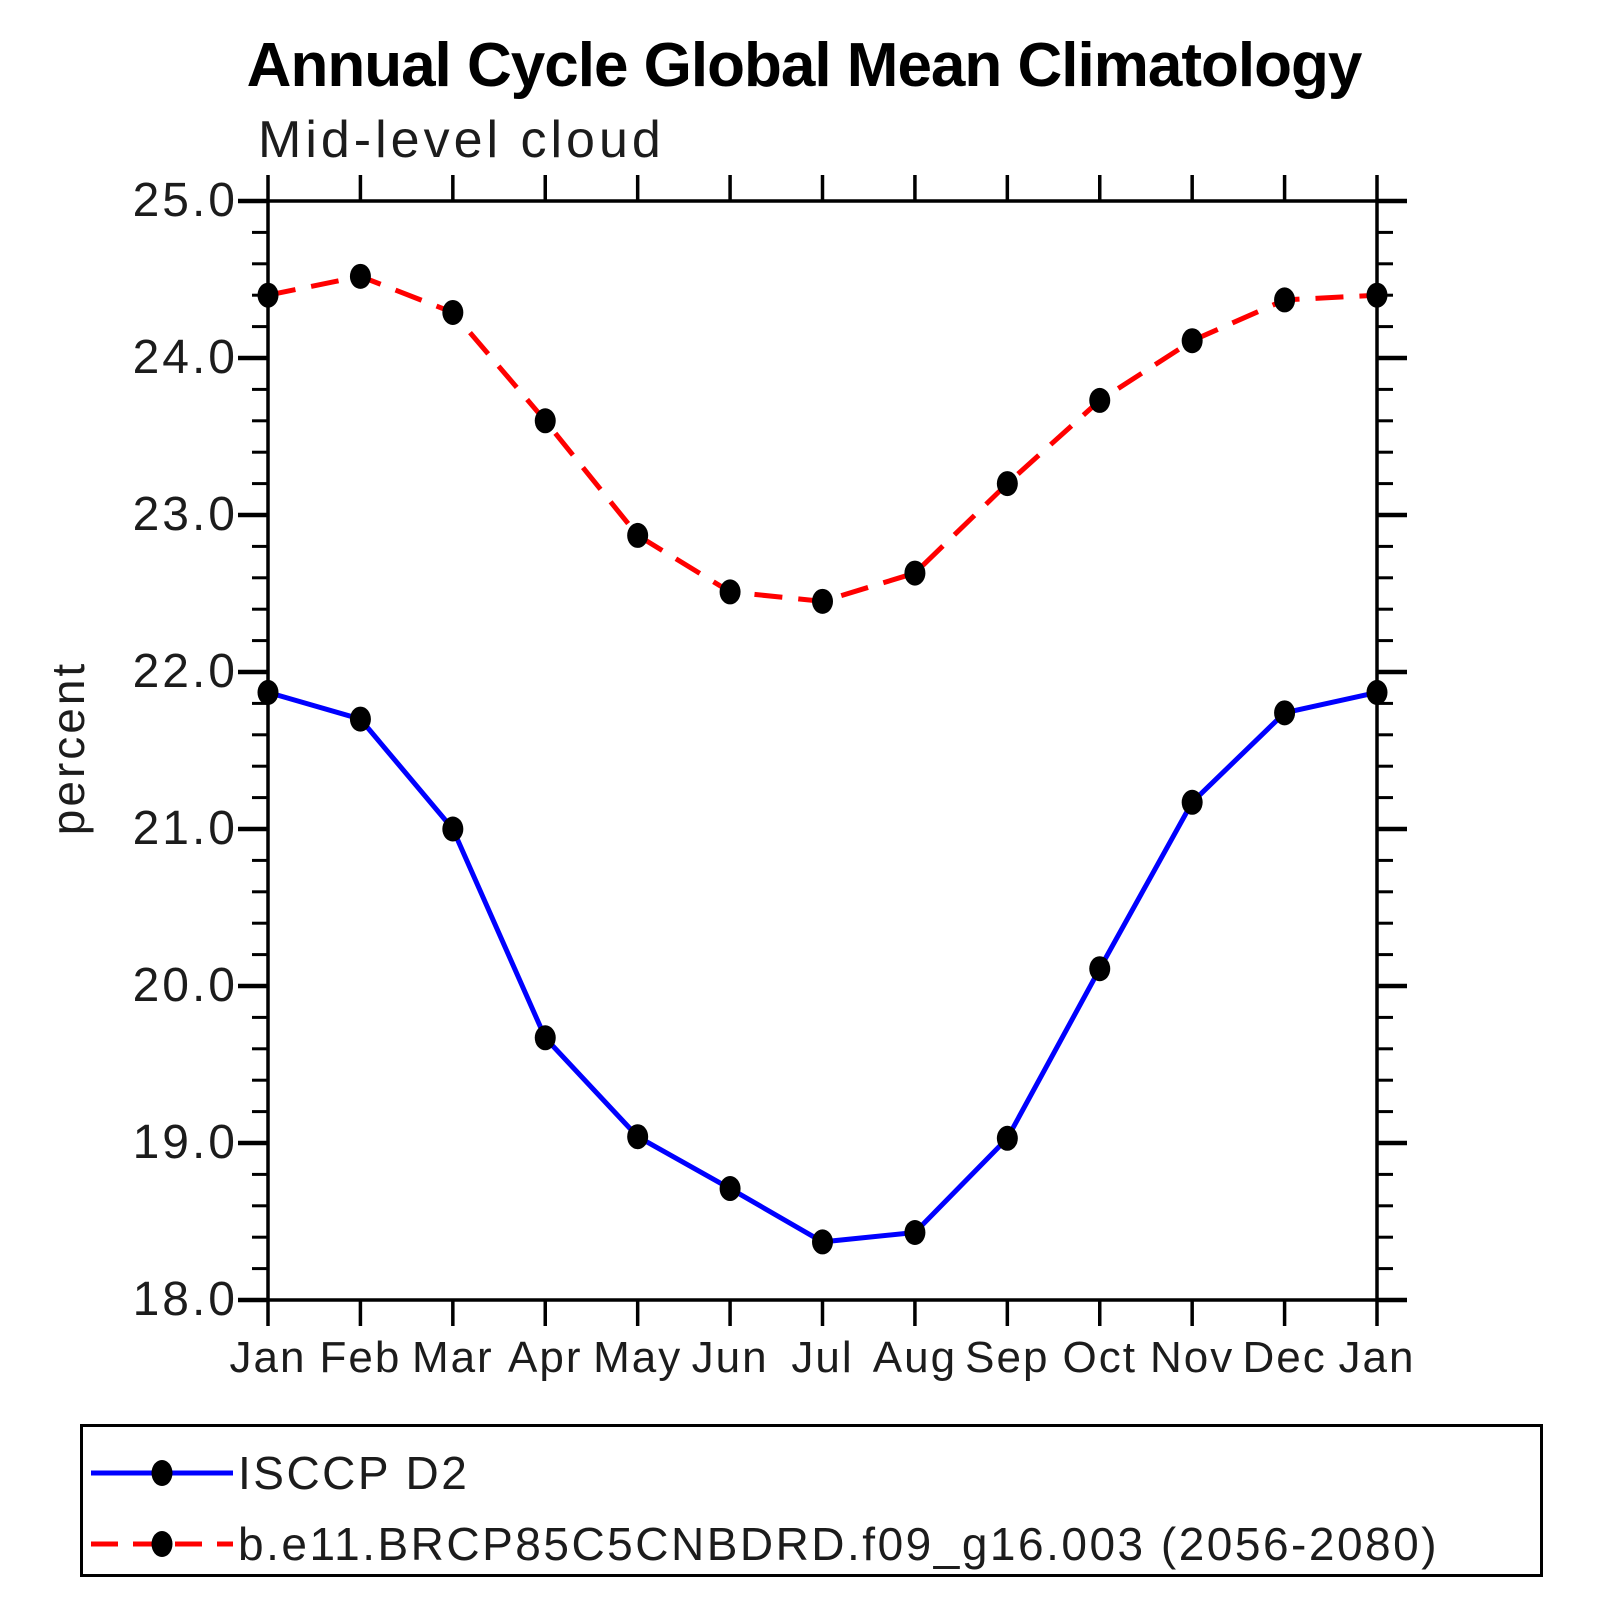 The height and width of the screenshot is (1608, 1608). I want to click on x-tick-label: Feb, so click(360, 1357).